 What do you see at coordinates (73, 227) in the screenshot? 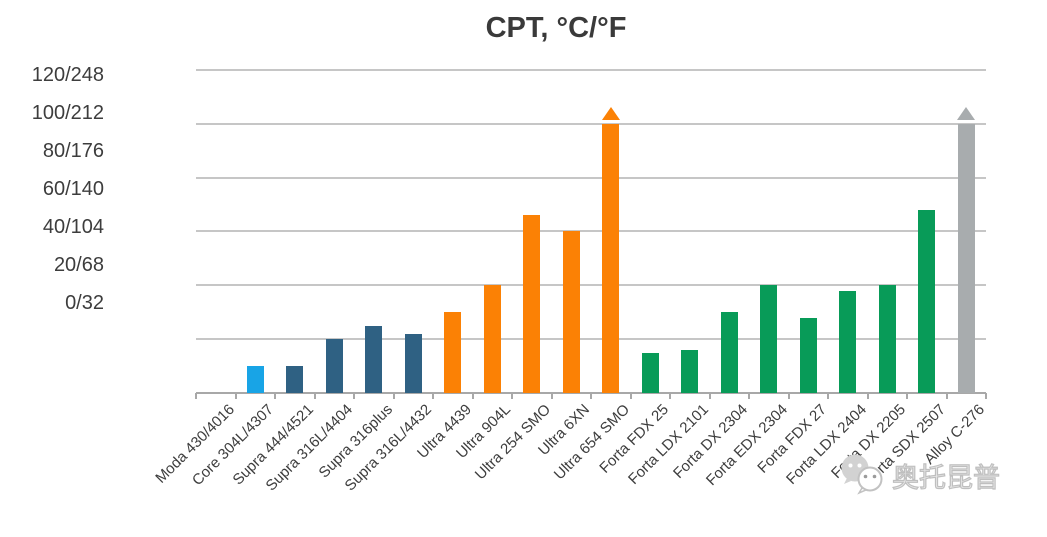
I see `y-tick-label: 40/104` at bounding box center [73, 227].